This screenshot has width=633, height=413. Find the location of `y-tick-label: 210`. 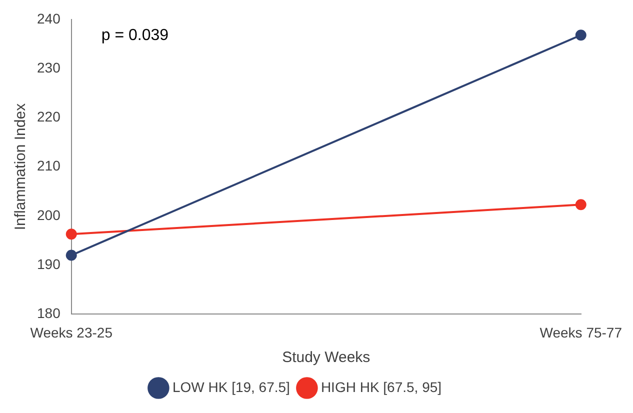

y-tick-label: 210 is located at coordinates (49, 166).